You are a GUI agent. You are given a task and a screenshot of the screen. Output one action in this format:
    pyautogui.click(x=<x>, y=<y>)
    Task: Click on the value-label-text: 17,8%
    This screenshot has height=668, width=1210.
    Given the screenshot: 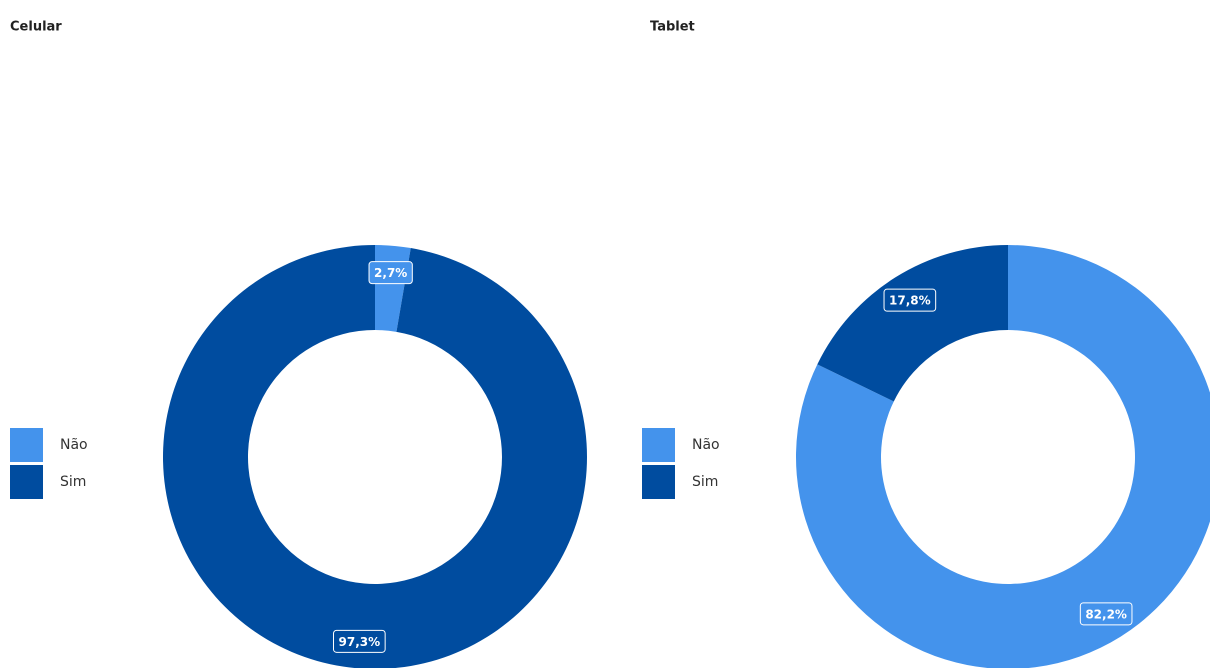 What is the action you would take?
    pyautogui.click(x=910, y=301)
    